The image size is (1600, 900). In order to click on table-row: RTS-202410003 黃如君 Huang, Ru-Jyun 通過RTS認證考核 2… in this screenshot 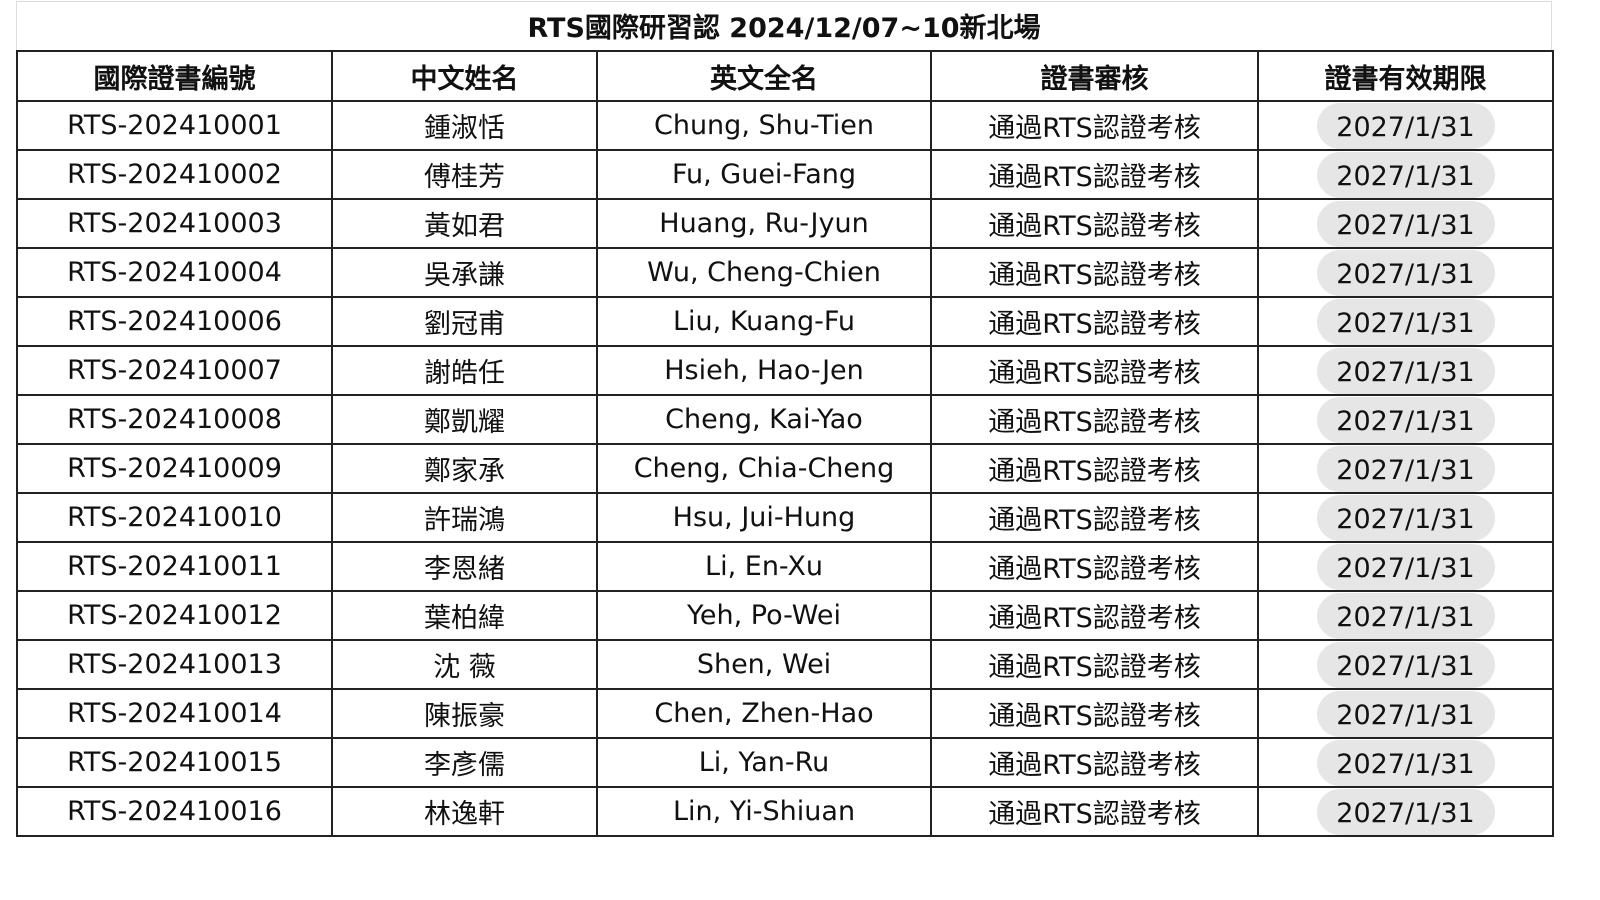, I will do `click(785, 223)`.